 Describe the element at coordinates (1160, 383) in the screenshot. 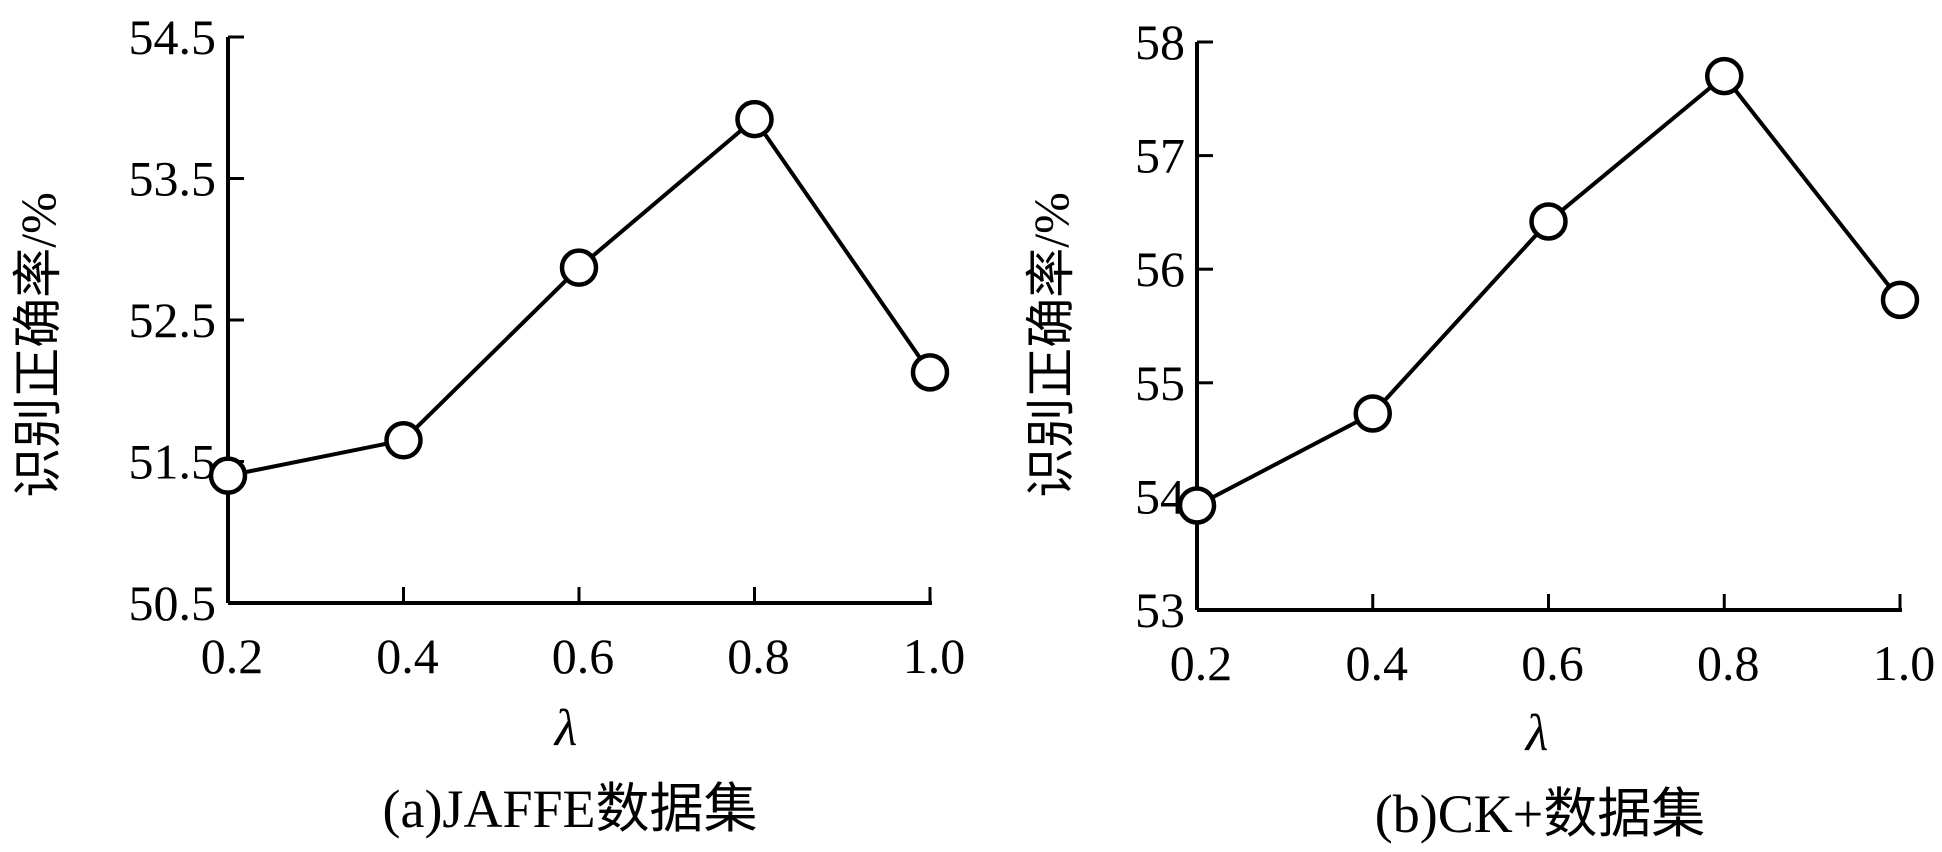

I see `y-tick-label: 55` at that location.